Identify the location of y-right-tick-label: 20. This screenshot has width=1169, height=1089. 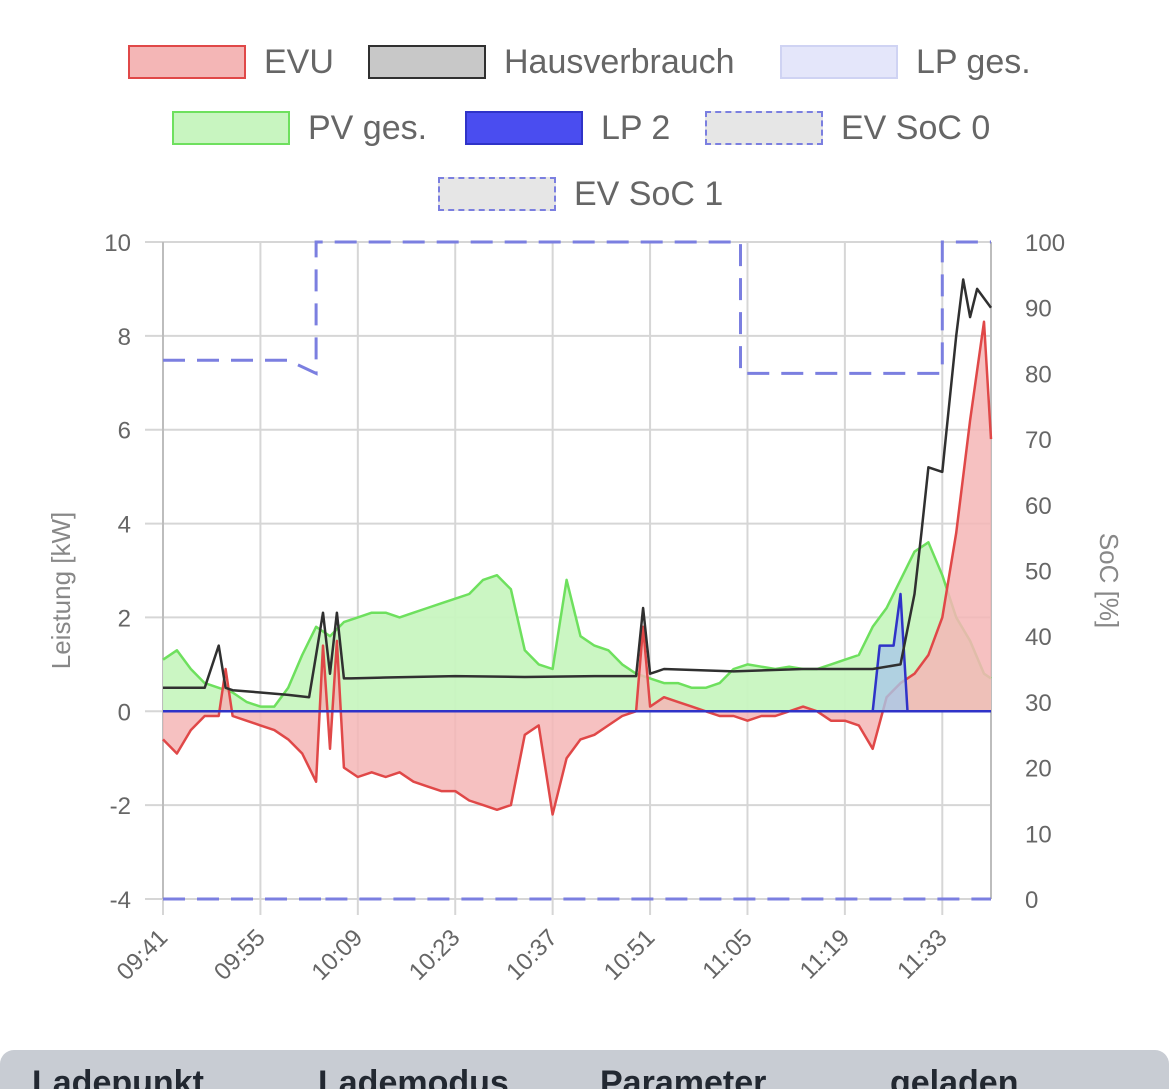
(1038, 769).